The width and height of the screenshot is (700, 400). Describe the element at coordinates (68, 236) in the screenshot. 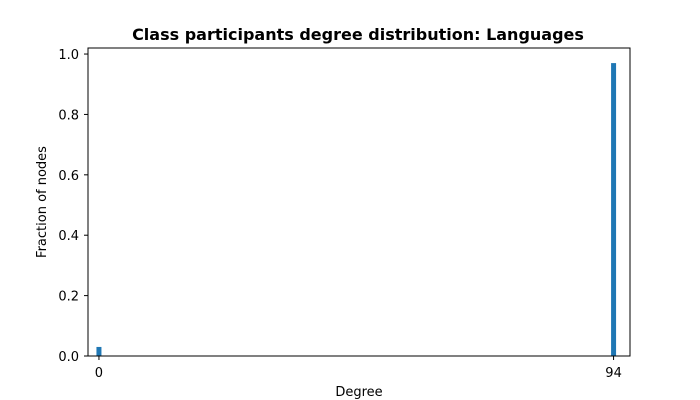

I see `y-tick-label: 0.4` at that location.